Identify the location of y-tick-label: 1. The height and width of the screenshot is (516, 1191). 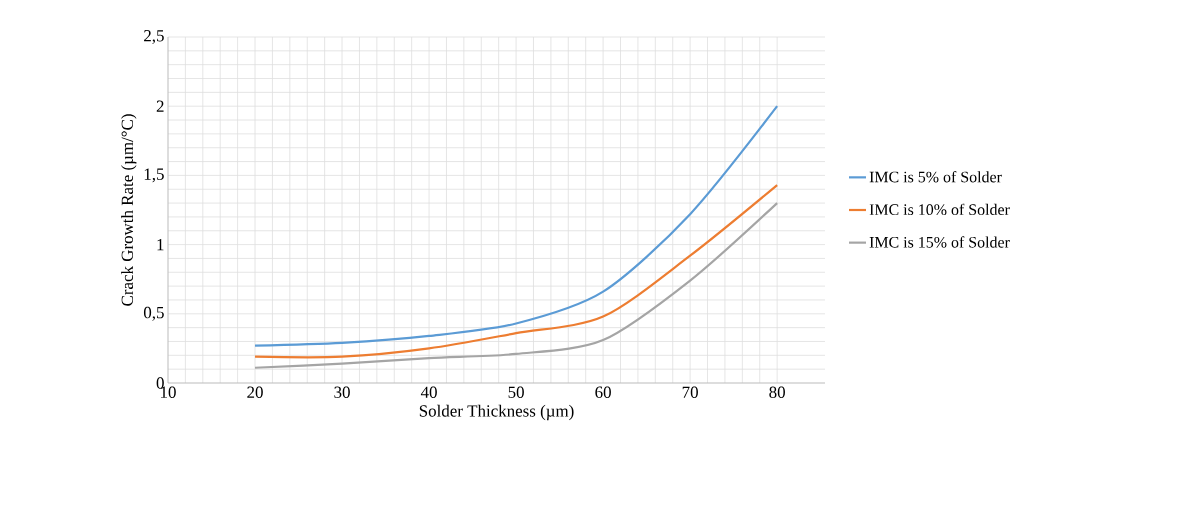
(160, 245).